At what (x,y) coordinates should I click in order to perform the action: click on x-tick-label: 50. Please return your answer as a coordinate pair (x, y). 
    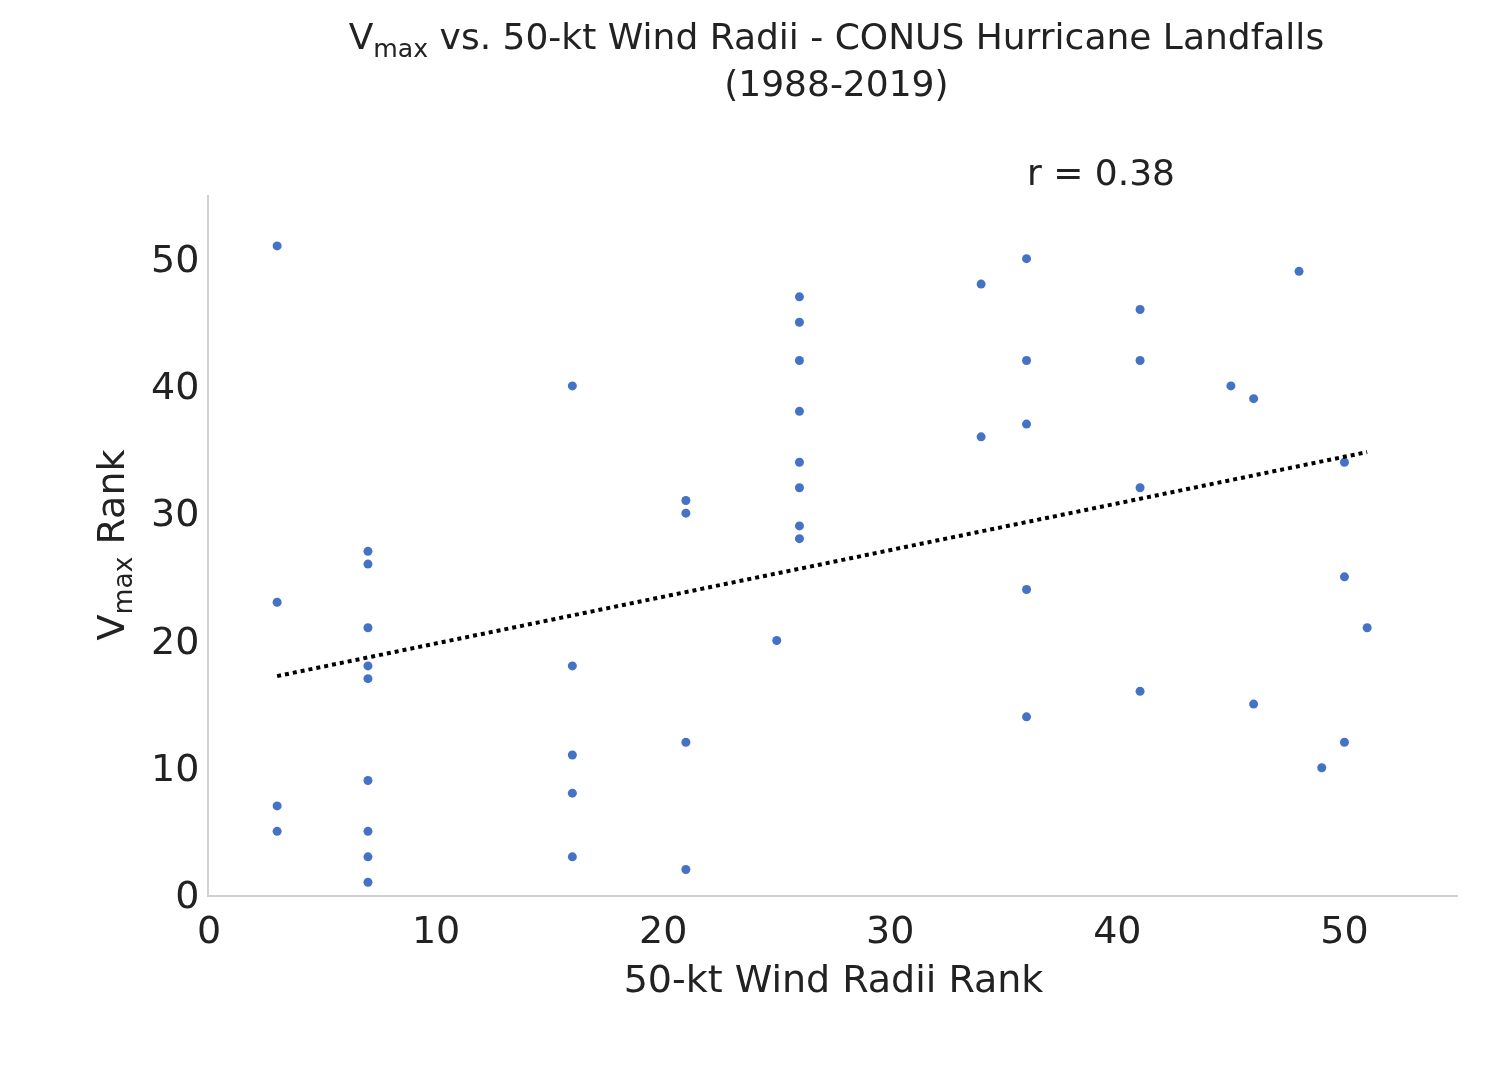
    Looking at the image, I should click on (1344, 929).